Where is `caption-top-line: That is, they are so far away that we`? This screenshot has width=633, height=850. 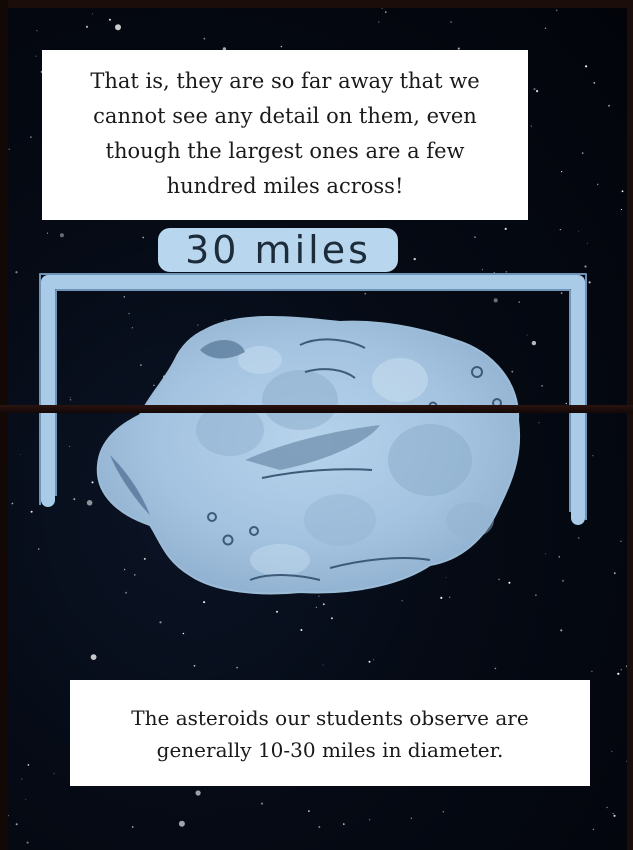
caption-top-line: That is, they are so far away that we is located at coordinates (285, 81).